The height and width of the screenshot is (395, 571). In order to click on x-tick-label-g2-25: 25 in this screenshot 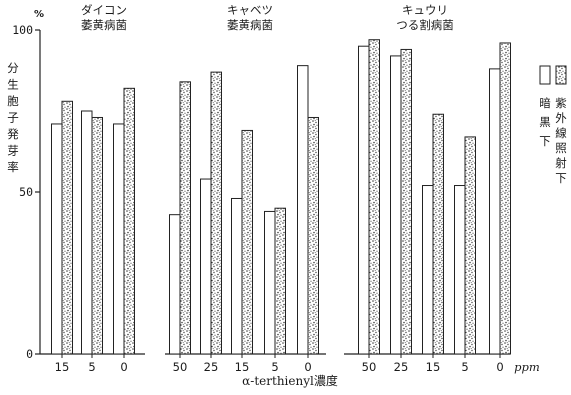, I will do `click(211, 367)`.